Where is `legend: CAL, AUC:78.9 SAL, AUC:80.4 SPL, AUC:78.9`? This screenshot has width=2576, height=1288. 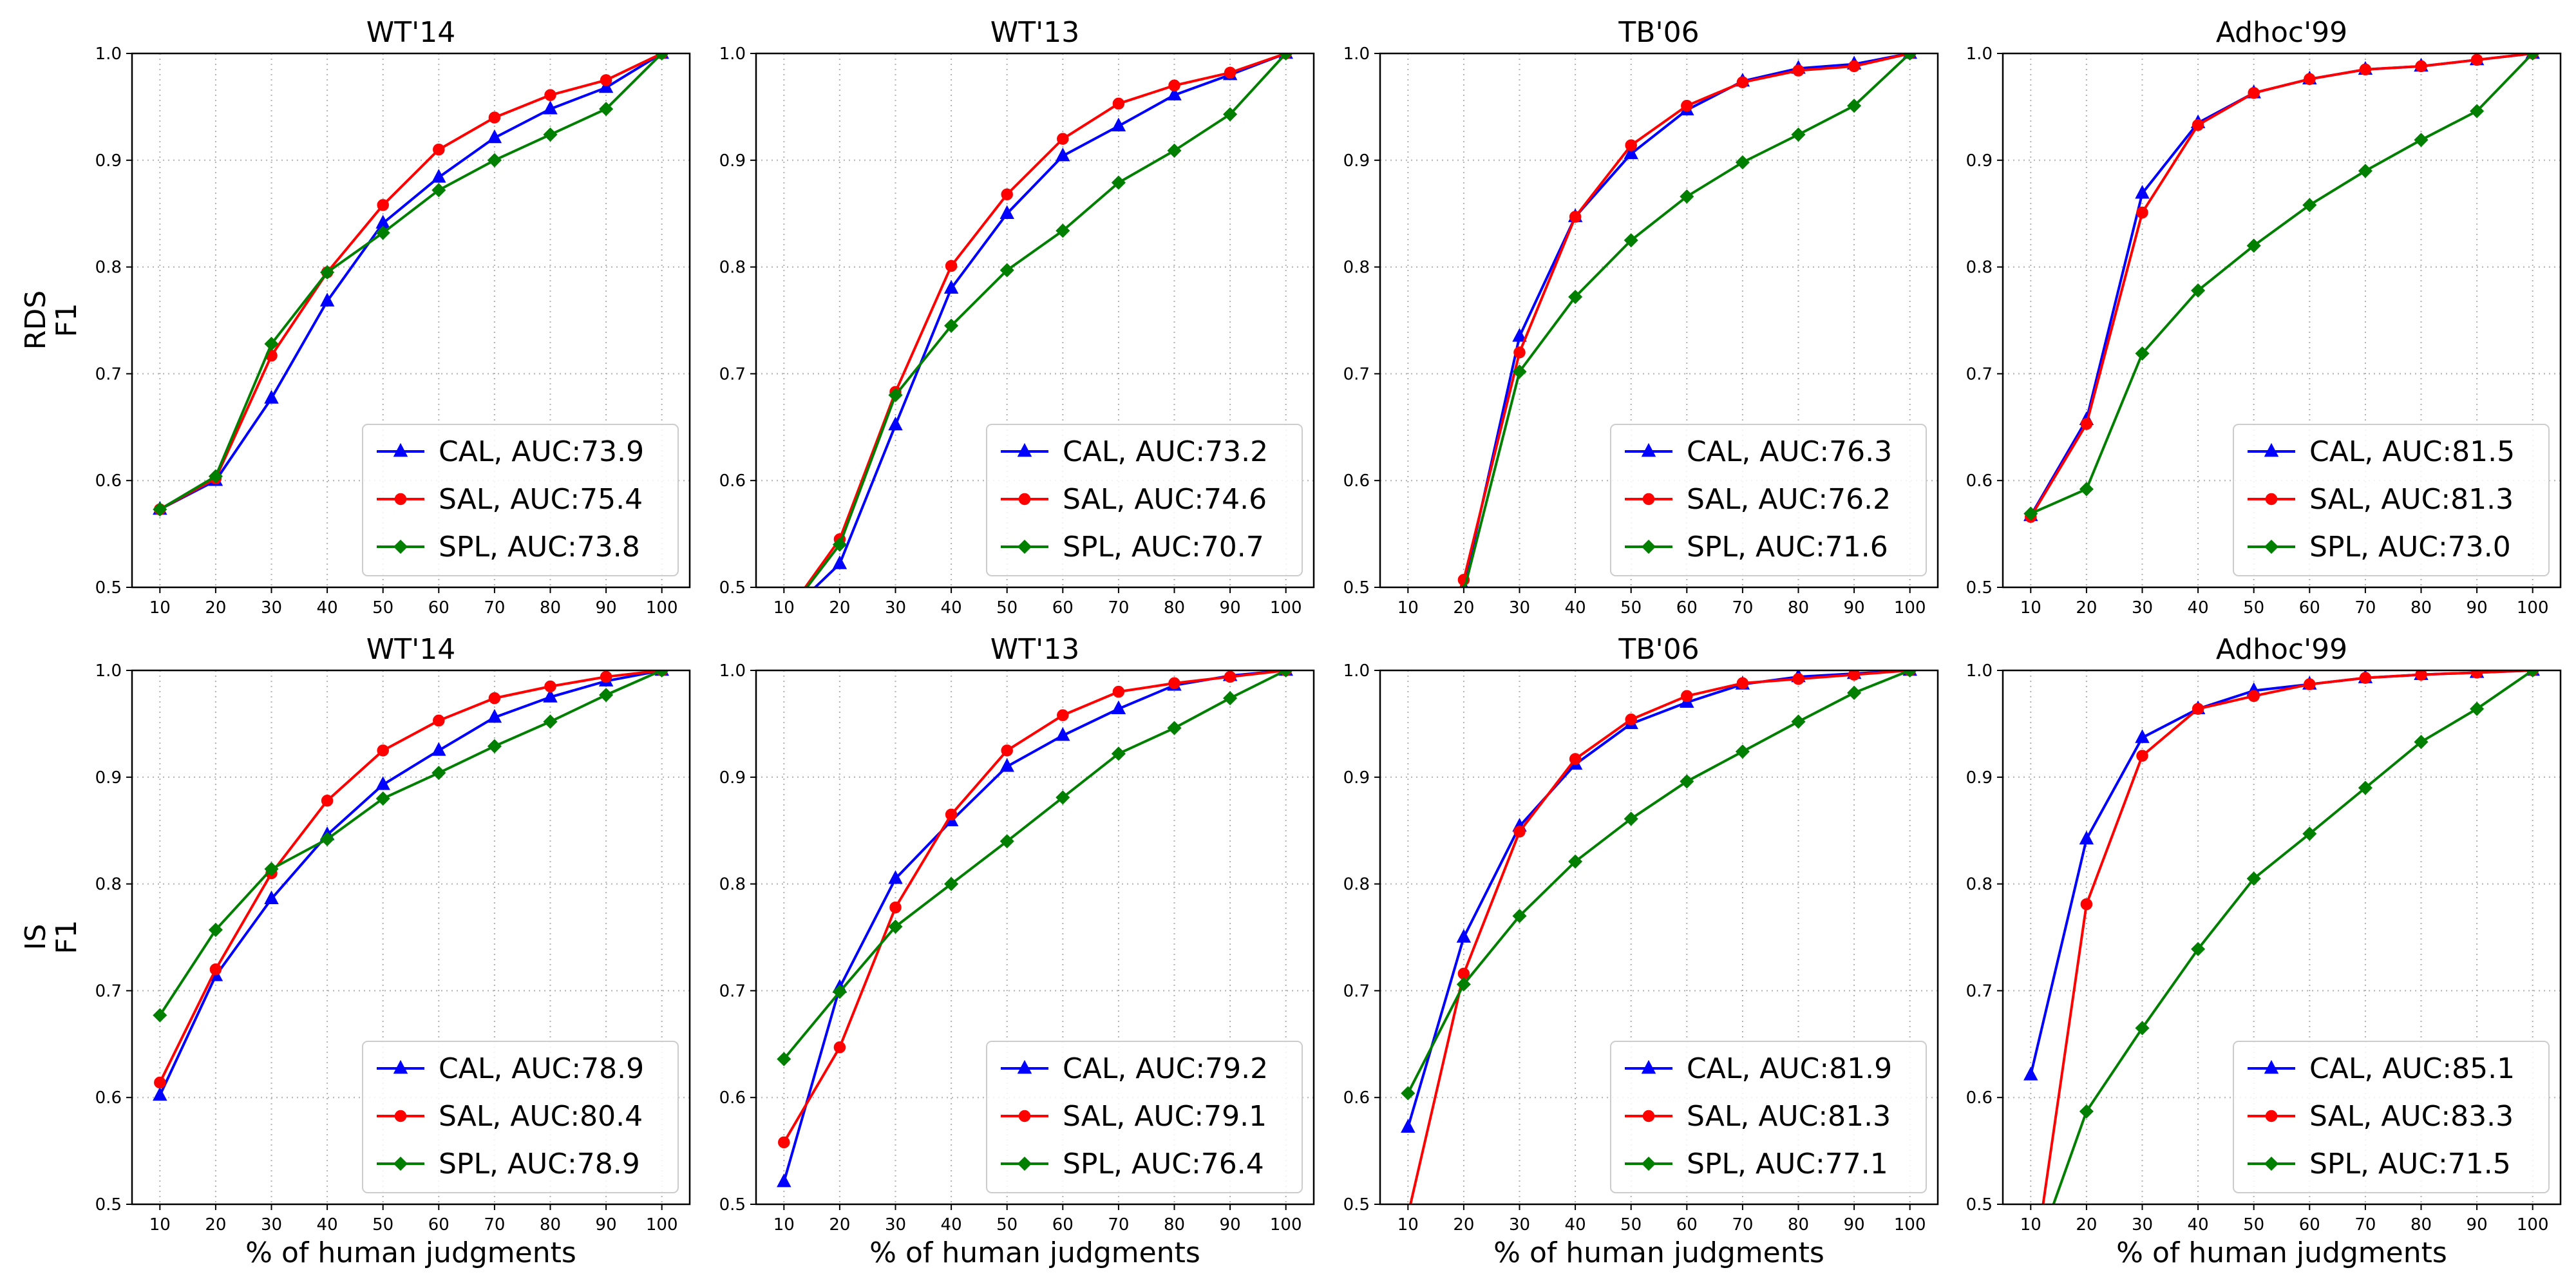 legend: CAL, AUC:78.9 SAL, AUC:80.4 SPL, AUC:78.9 is located at coordinates (521, 1117).